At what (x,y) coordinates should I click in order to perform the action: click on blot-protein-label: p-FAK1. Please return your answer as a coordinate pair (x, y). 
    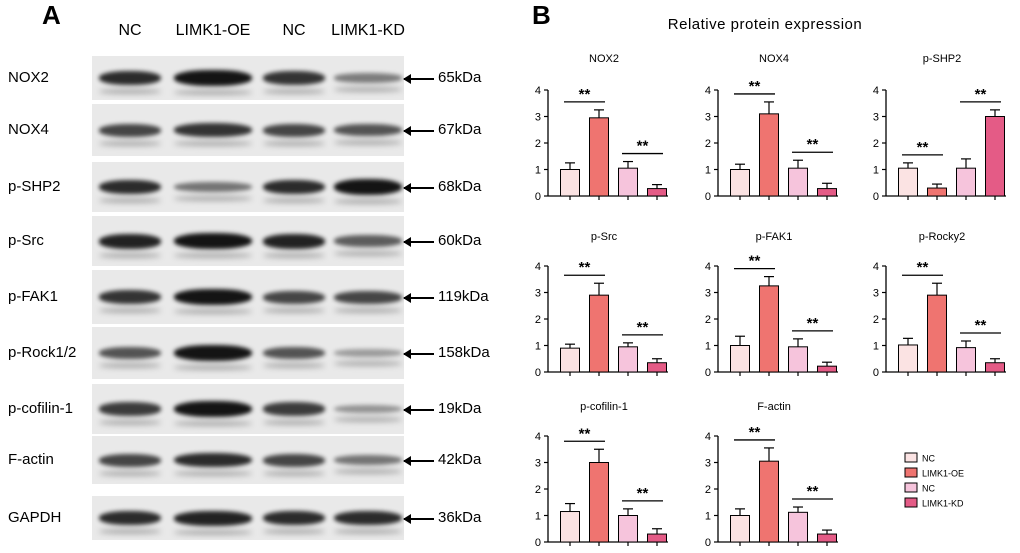
    Looking at the image, I should click on (33, 296).